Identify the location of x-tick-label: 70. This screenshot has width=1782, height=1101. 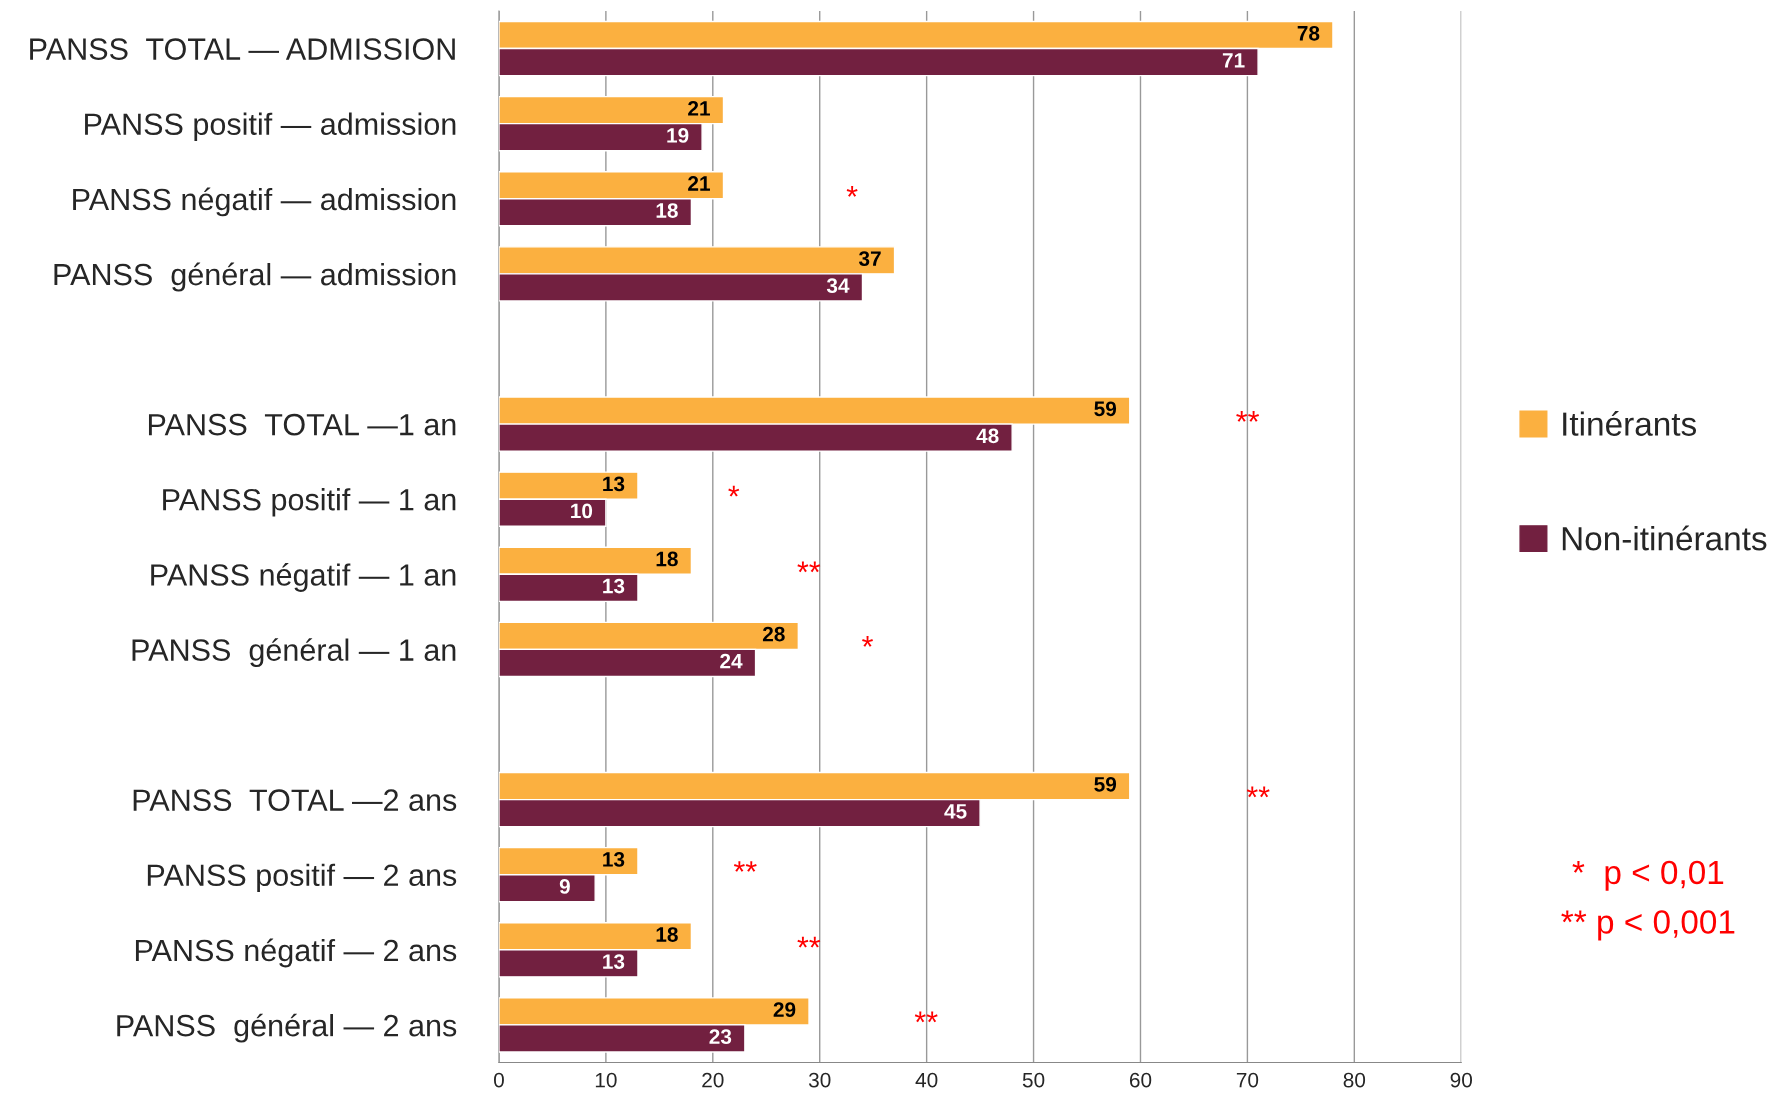
(1247, 1080).